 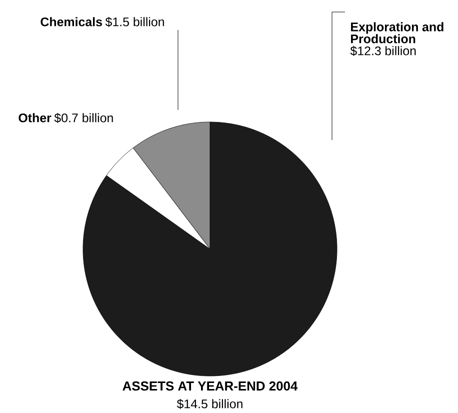 What do you see at coordinates (383, 51) in the screenshot?
I see `data-label: $12.3 billion` at bounding box center [383, 51].